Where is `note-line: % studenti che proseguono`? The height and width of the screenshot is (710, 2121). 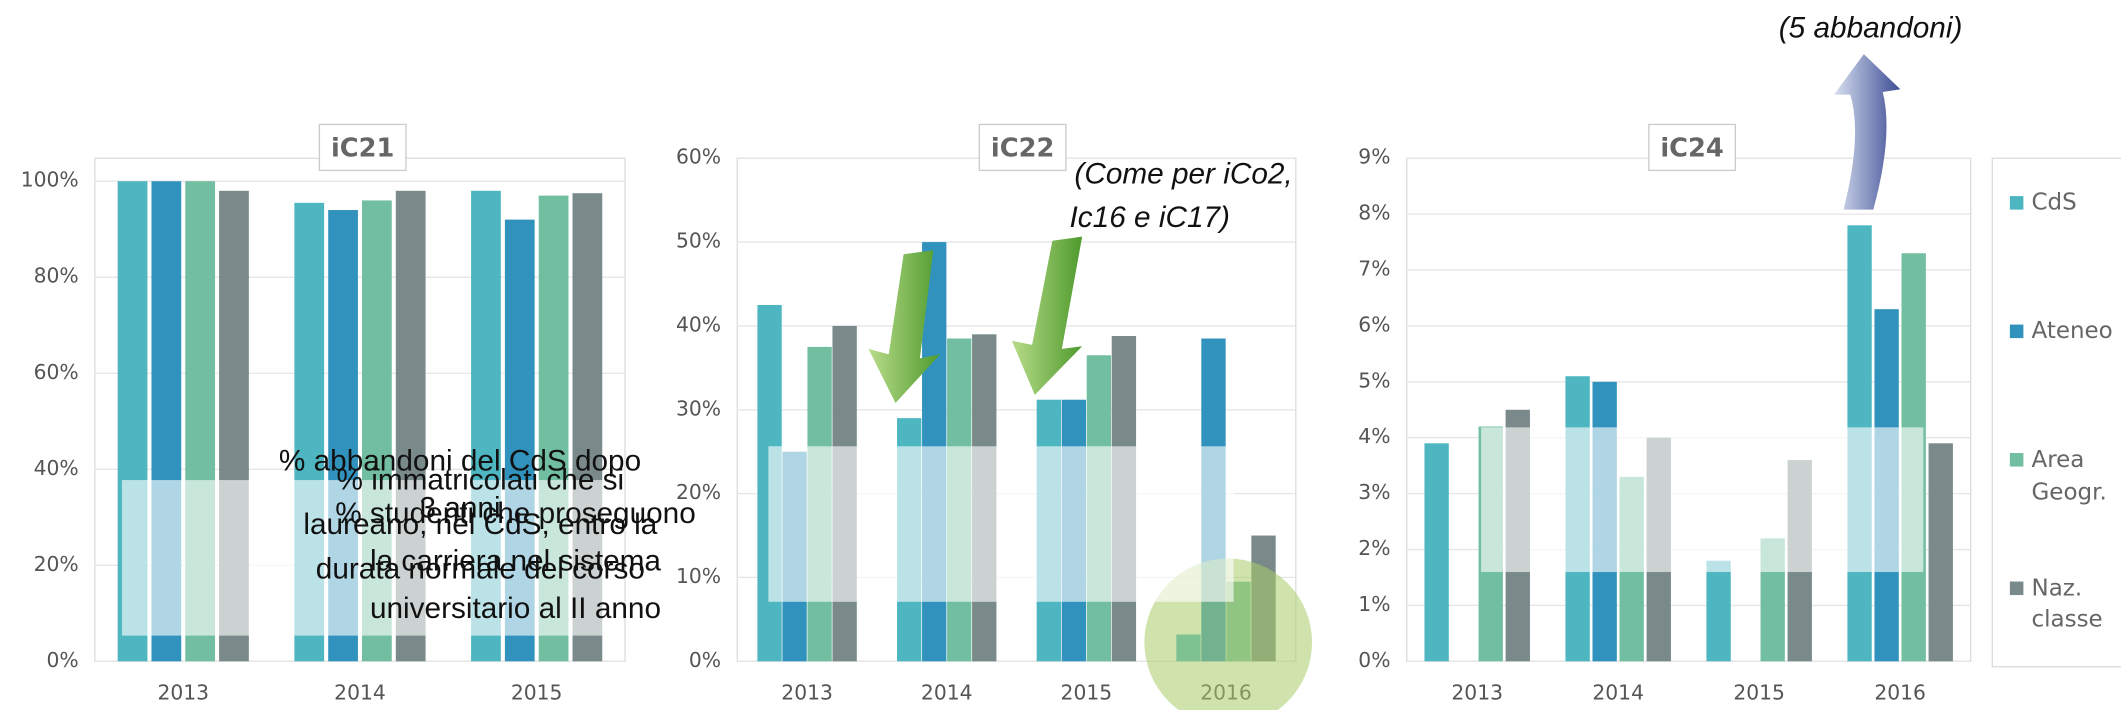
note-line: % studenti che proseguono is located at coordinates (515, 513).